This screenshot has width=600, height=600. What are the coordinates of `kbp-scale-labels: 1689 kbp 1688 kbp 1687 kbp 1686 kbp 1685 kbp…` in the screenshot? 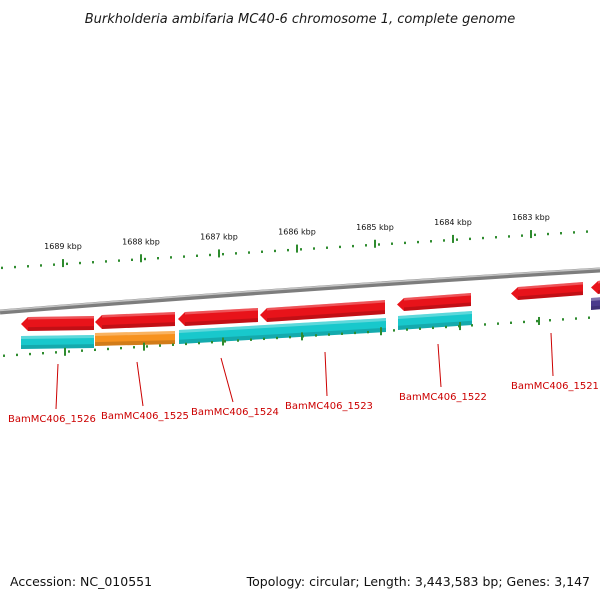 It's located at (297, 232).